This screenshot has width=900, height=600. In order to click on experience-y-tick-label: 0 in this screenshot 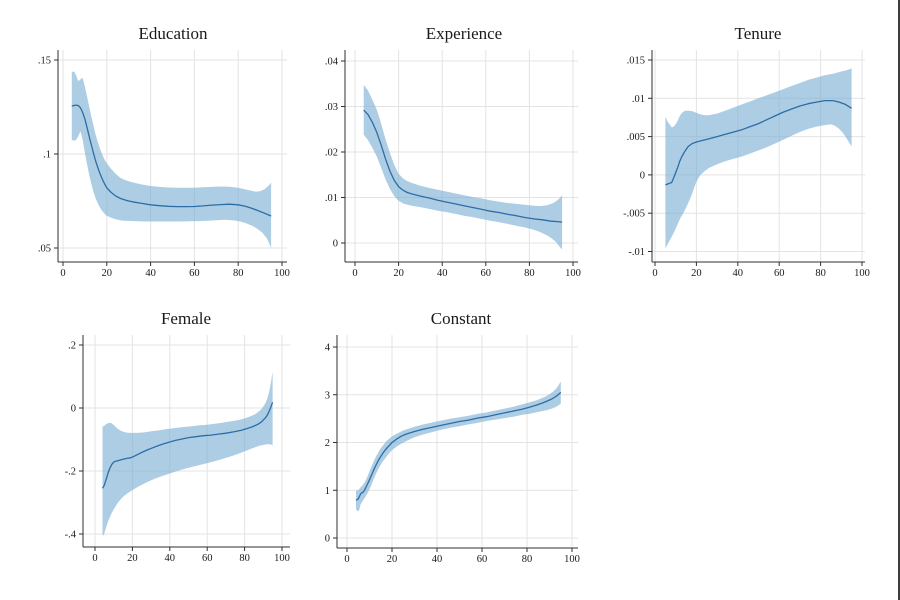, I will do `click(335, 244)`.